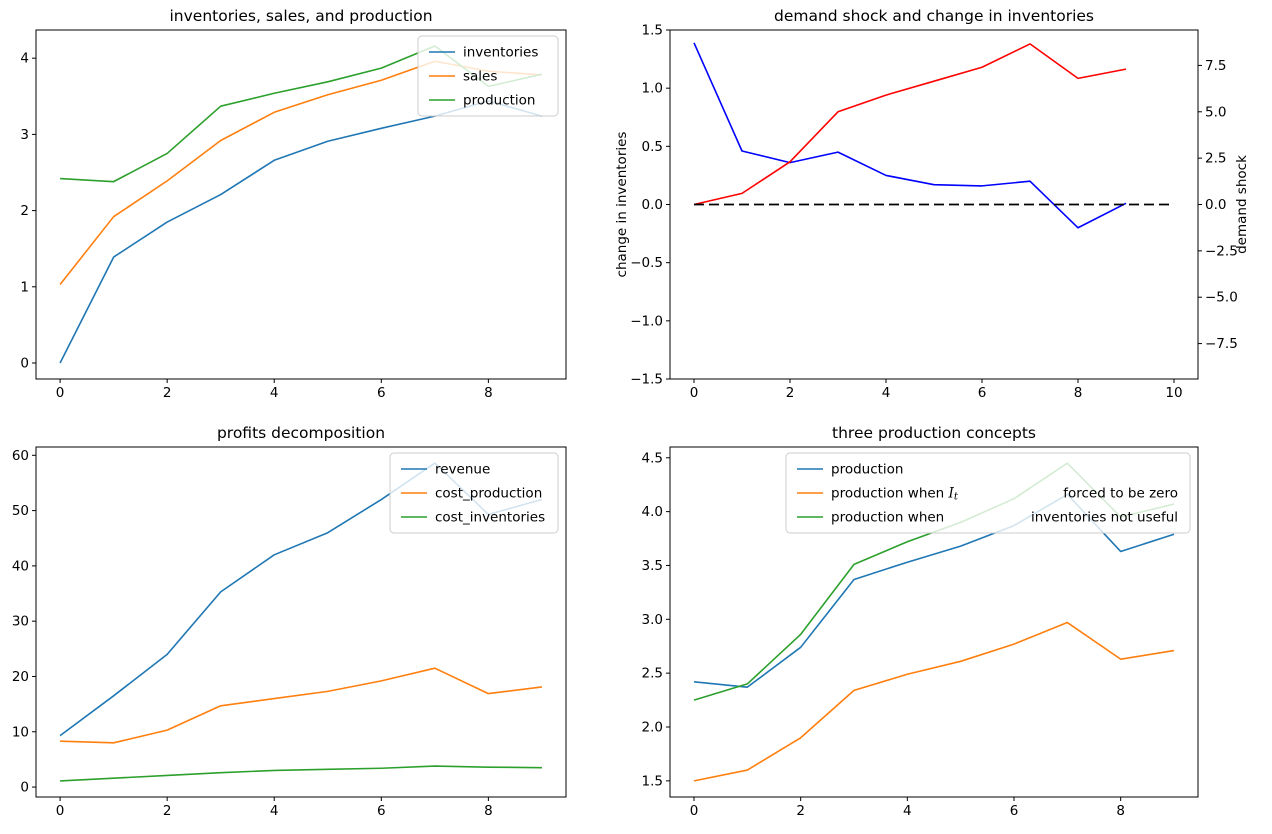 This screenshot has height=834, width=1272. I want to click on y-tick-label: −1.5, so click(646, 380).